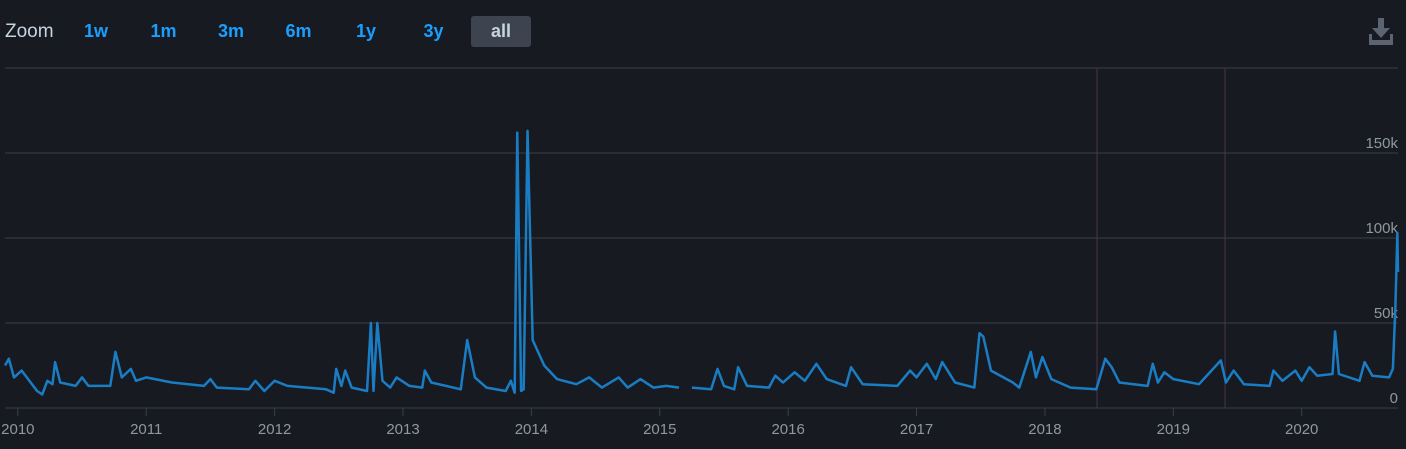 The width and height of the screenshot is (1406, 449). What do you see at coordinates (163, 31) in the screenshot?
I see `zoom-button: 1m` at bounding box center [163, 31].